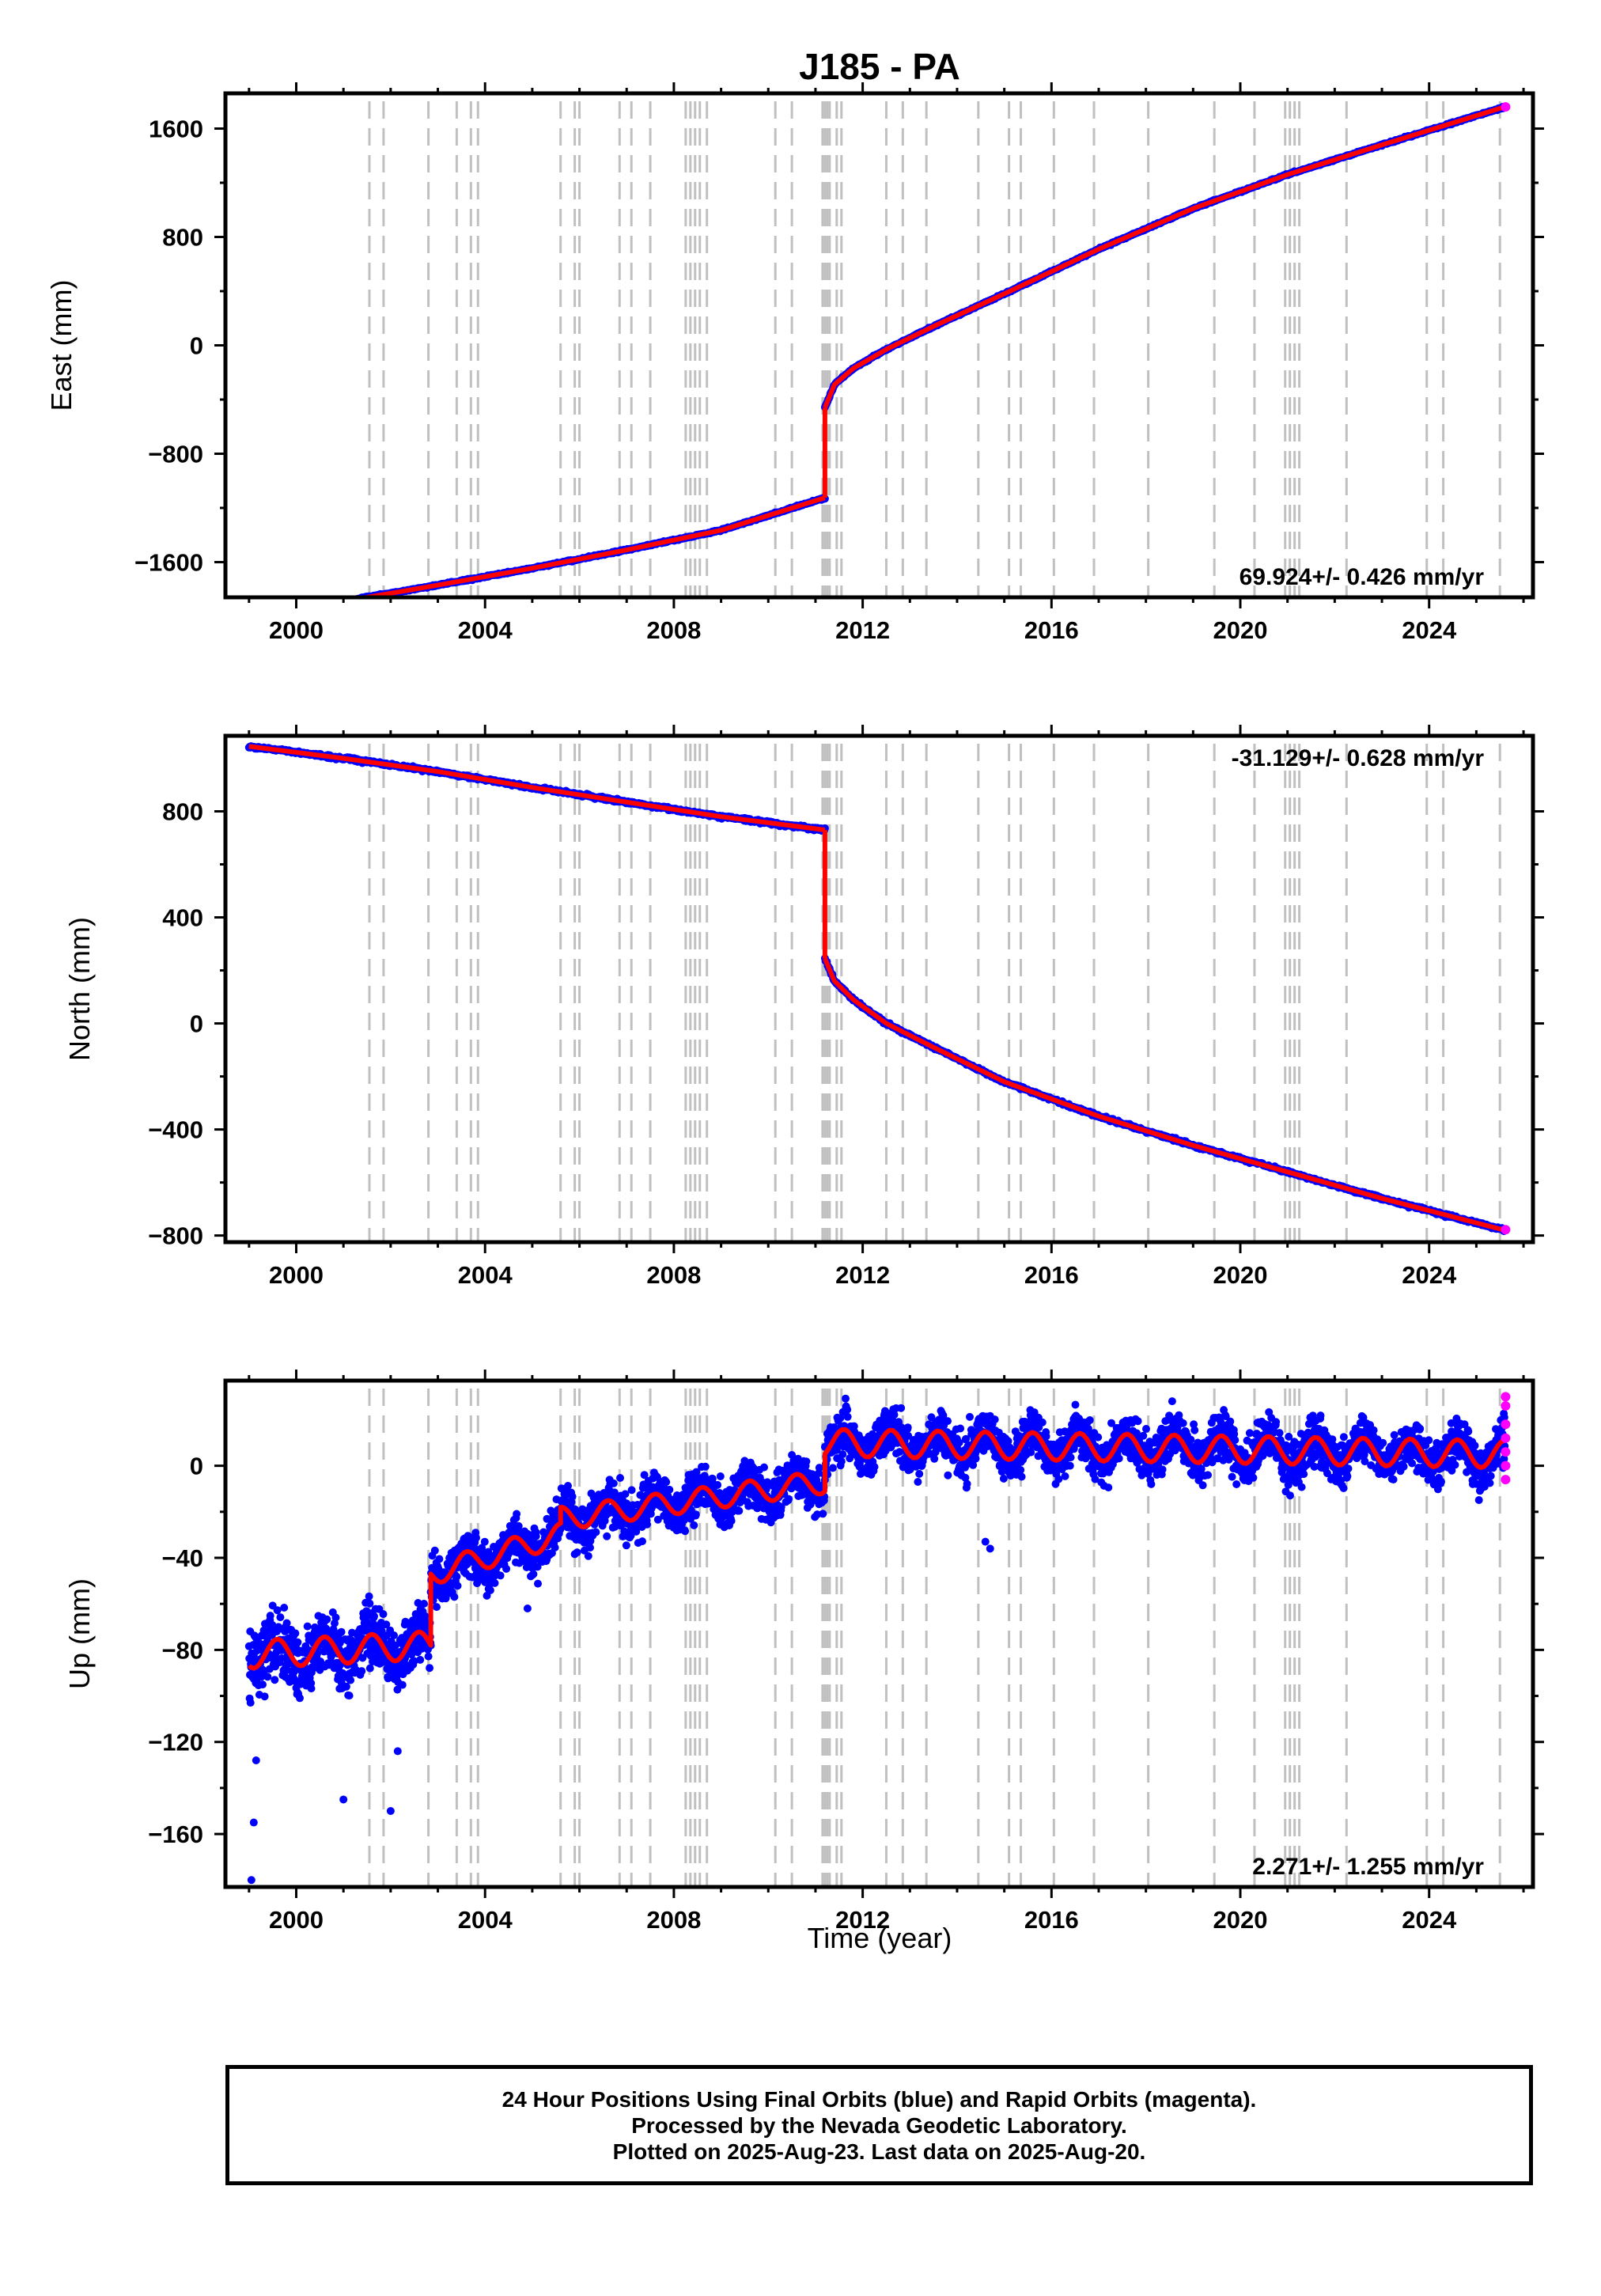 This screenshot has width=1601, height=2296. What do you see at coordinates (879, 66) in the screenshot?
I see `chart-title: J185 - PA` at bounding box center [879, 66].